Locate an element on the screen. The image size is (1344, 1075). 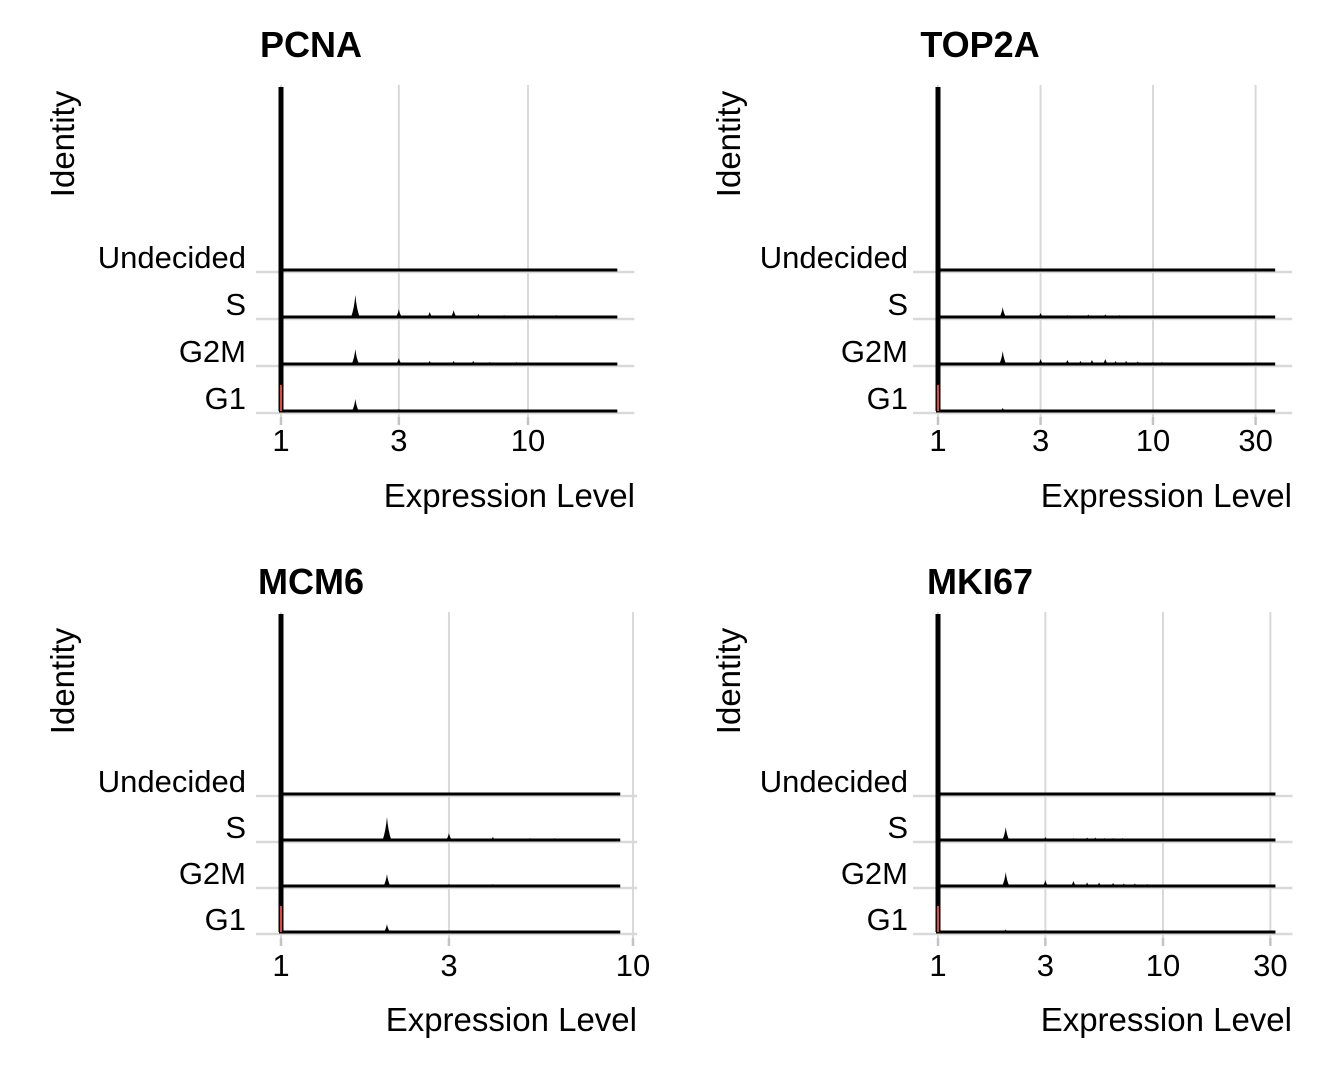
panel-title-top2a: TOP2A is located at coordinates (980, 44).